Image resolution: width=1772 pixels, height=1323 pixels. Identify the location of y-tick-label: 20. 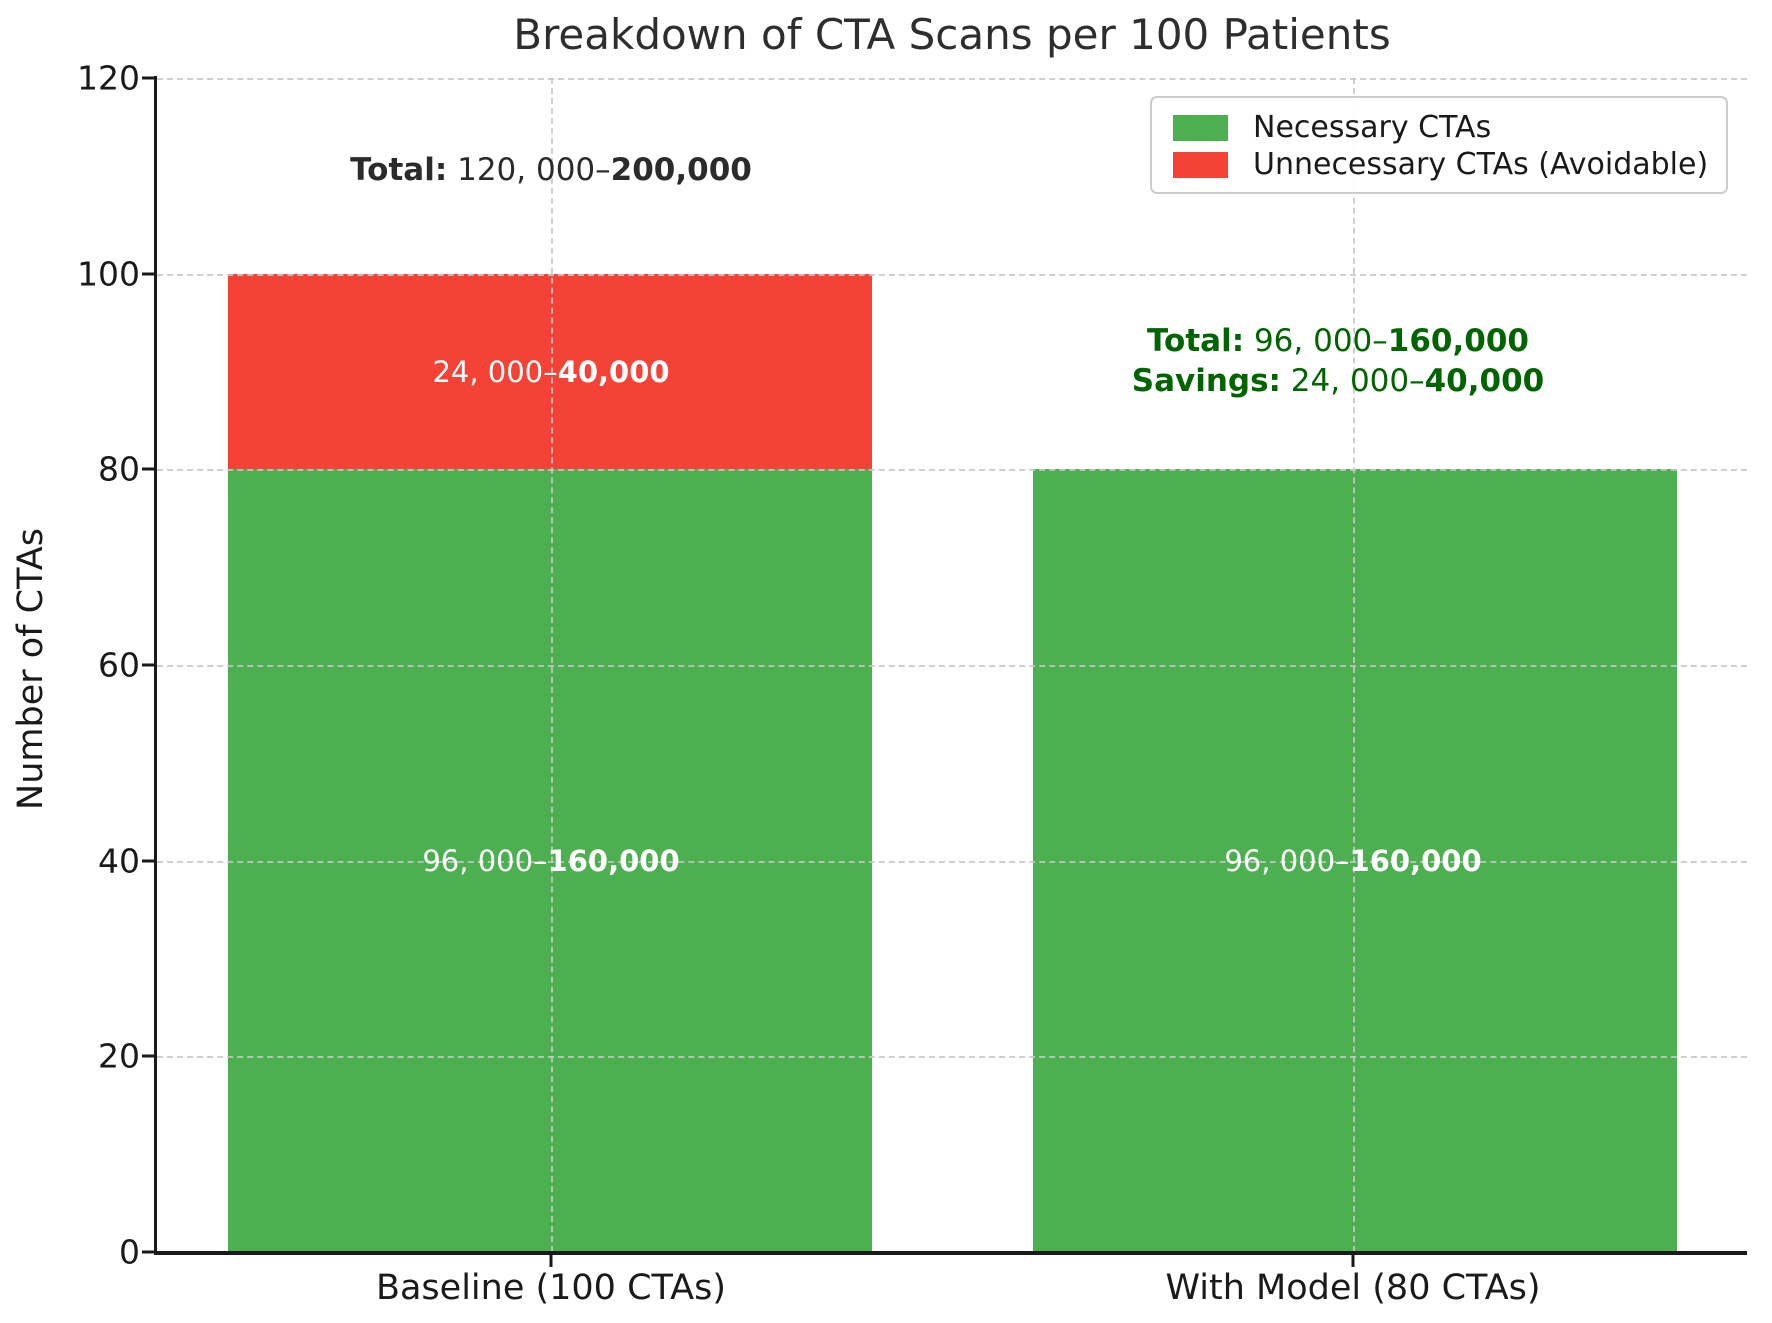
(119, 1056).